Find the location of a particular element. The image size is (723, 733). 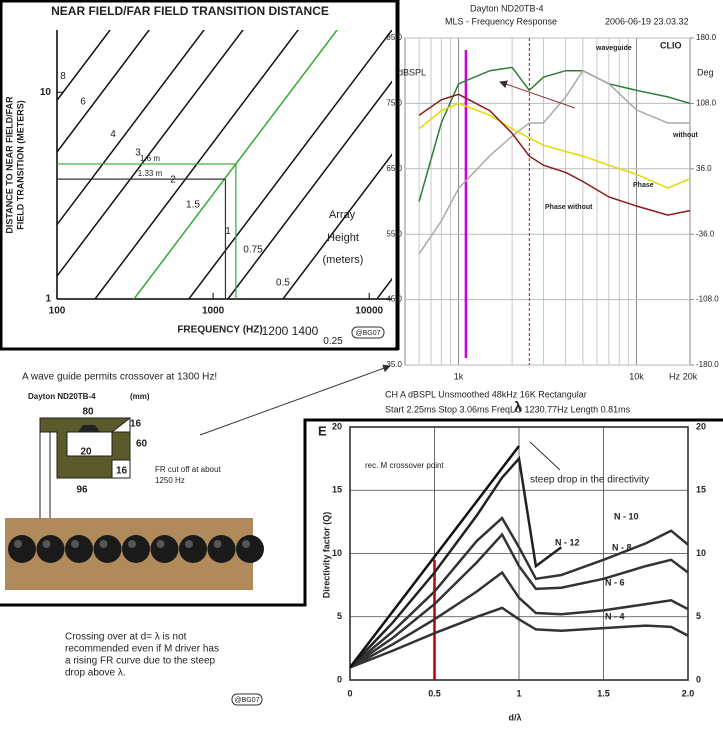

y-axis-label: Directivity factor (Q) is located at coordinates (326, 555).